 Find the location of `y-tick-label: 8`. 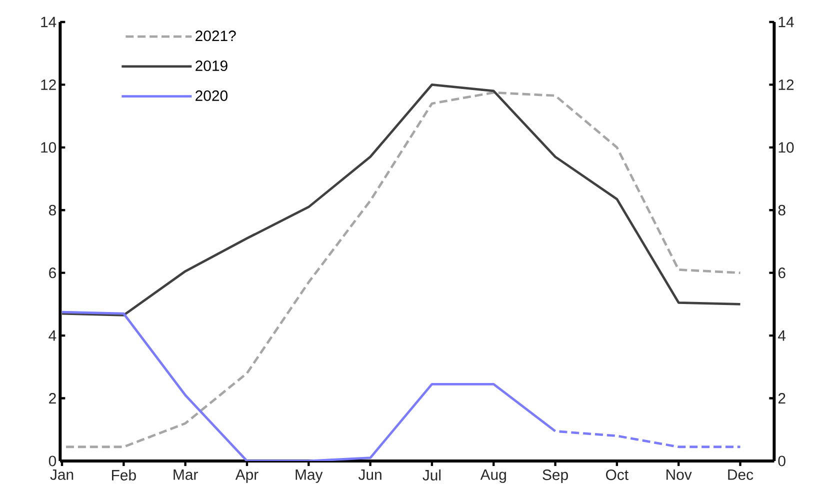

y-tick-label: 8 is located at coordinates (52, 210).